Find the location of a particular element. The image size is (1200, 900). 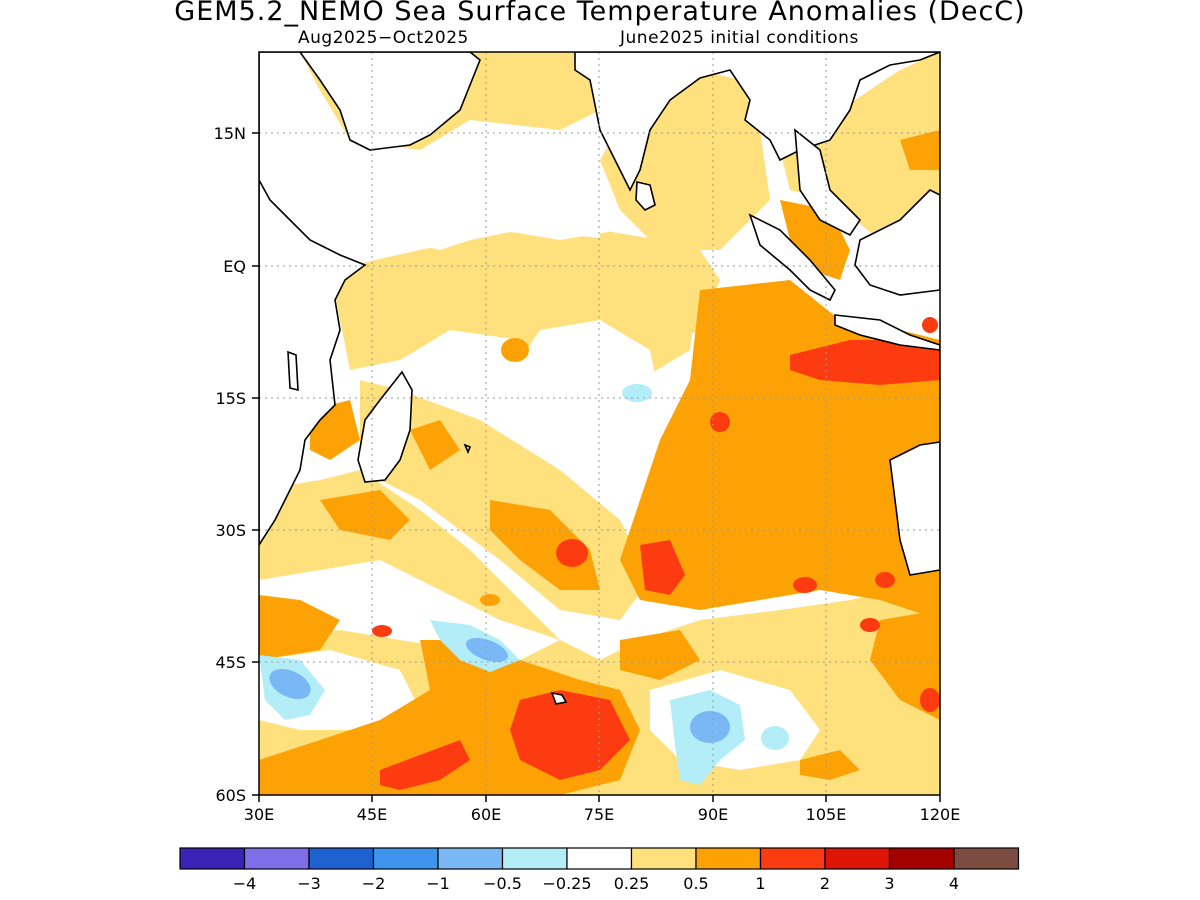

initial-conditions: June2025 initial conditions is located at coordinates (739, 38).